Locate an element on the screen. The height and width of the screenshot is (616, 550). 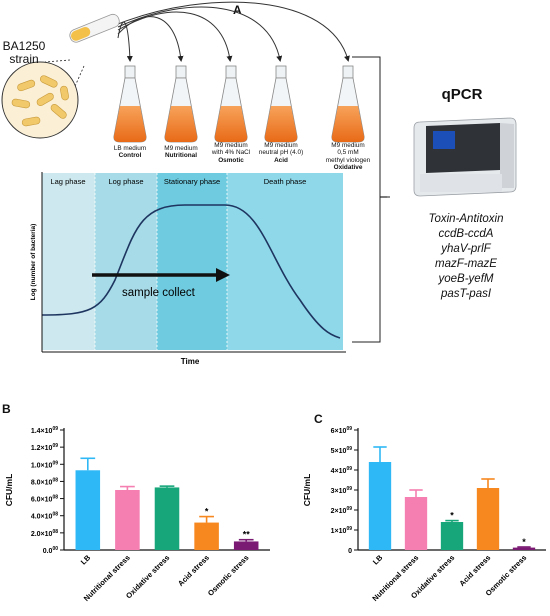
ta-pair: mazF-mazE is located at coordinates (466, 264).